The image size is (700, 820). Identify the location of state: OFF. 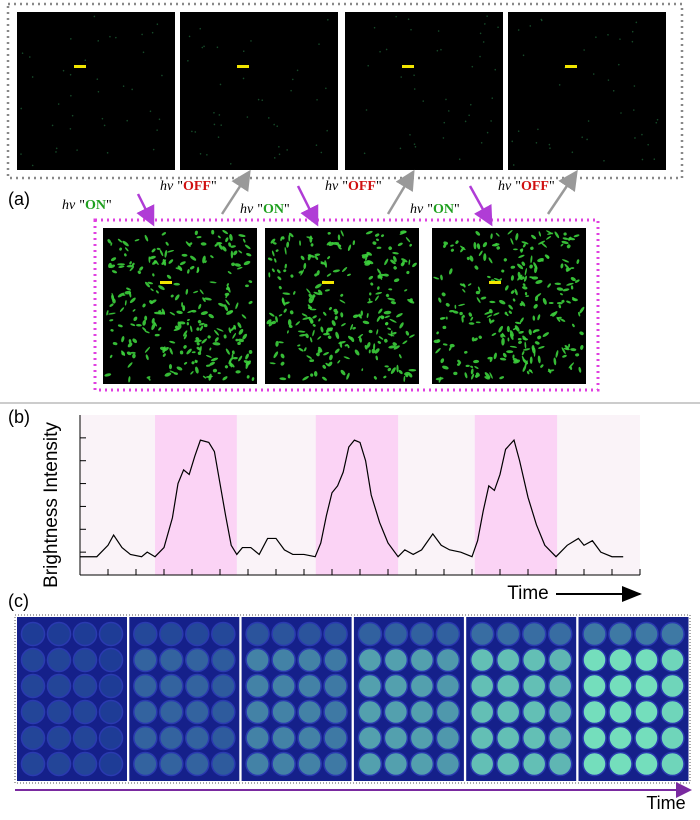
(197, 186).